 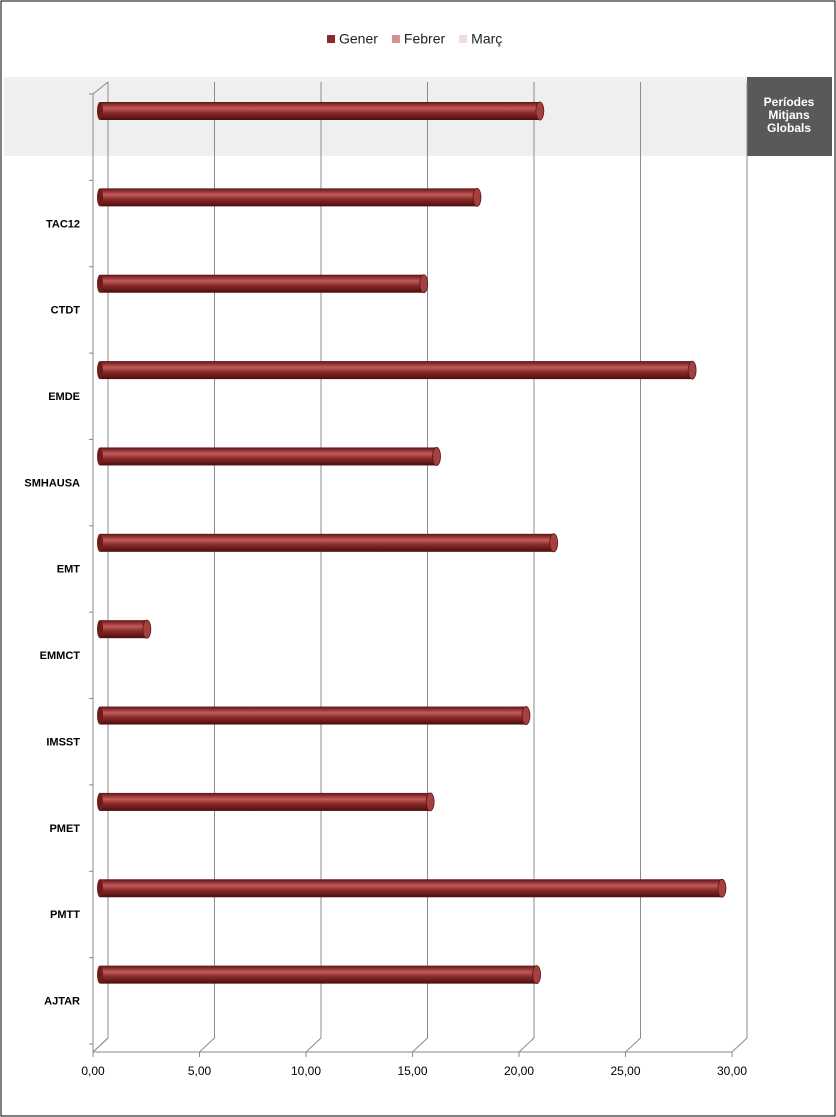 What do you see at coordinates (425, 39) in the screenshot?
I see `legend-label: Febrer` at bounding box center [425, 39].